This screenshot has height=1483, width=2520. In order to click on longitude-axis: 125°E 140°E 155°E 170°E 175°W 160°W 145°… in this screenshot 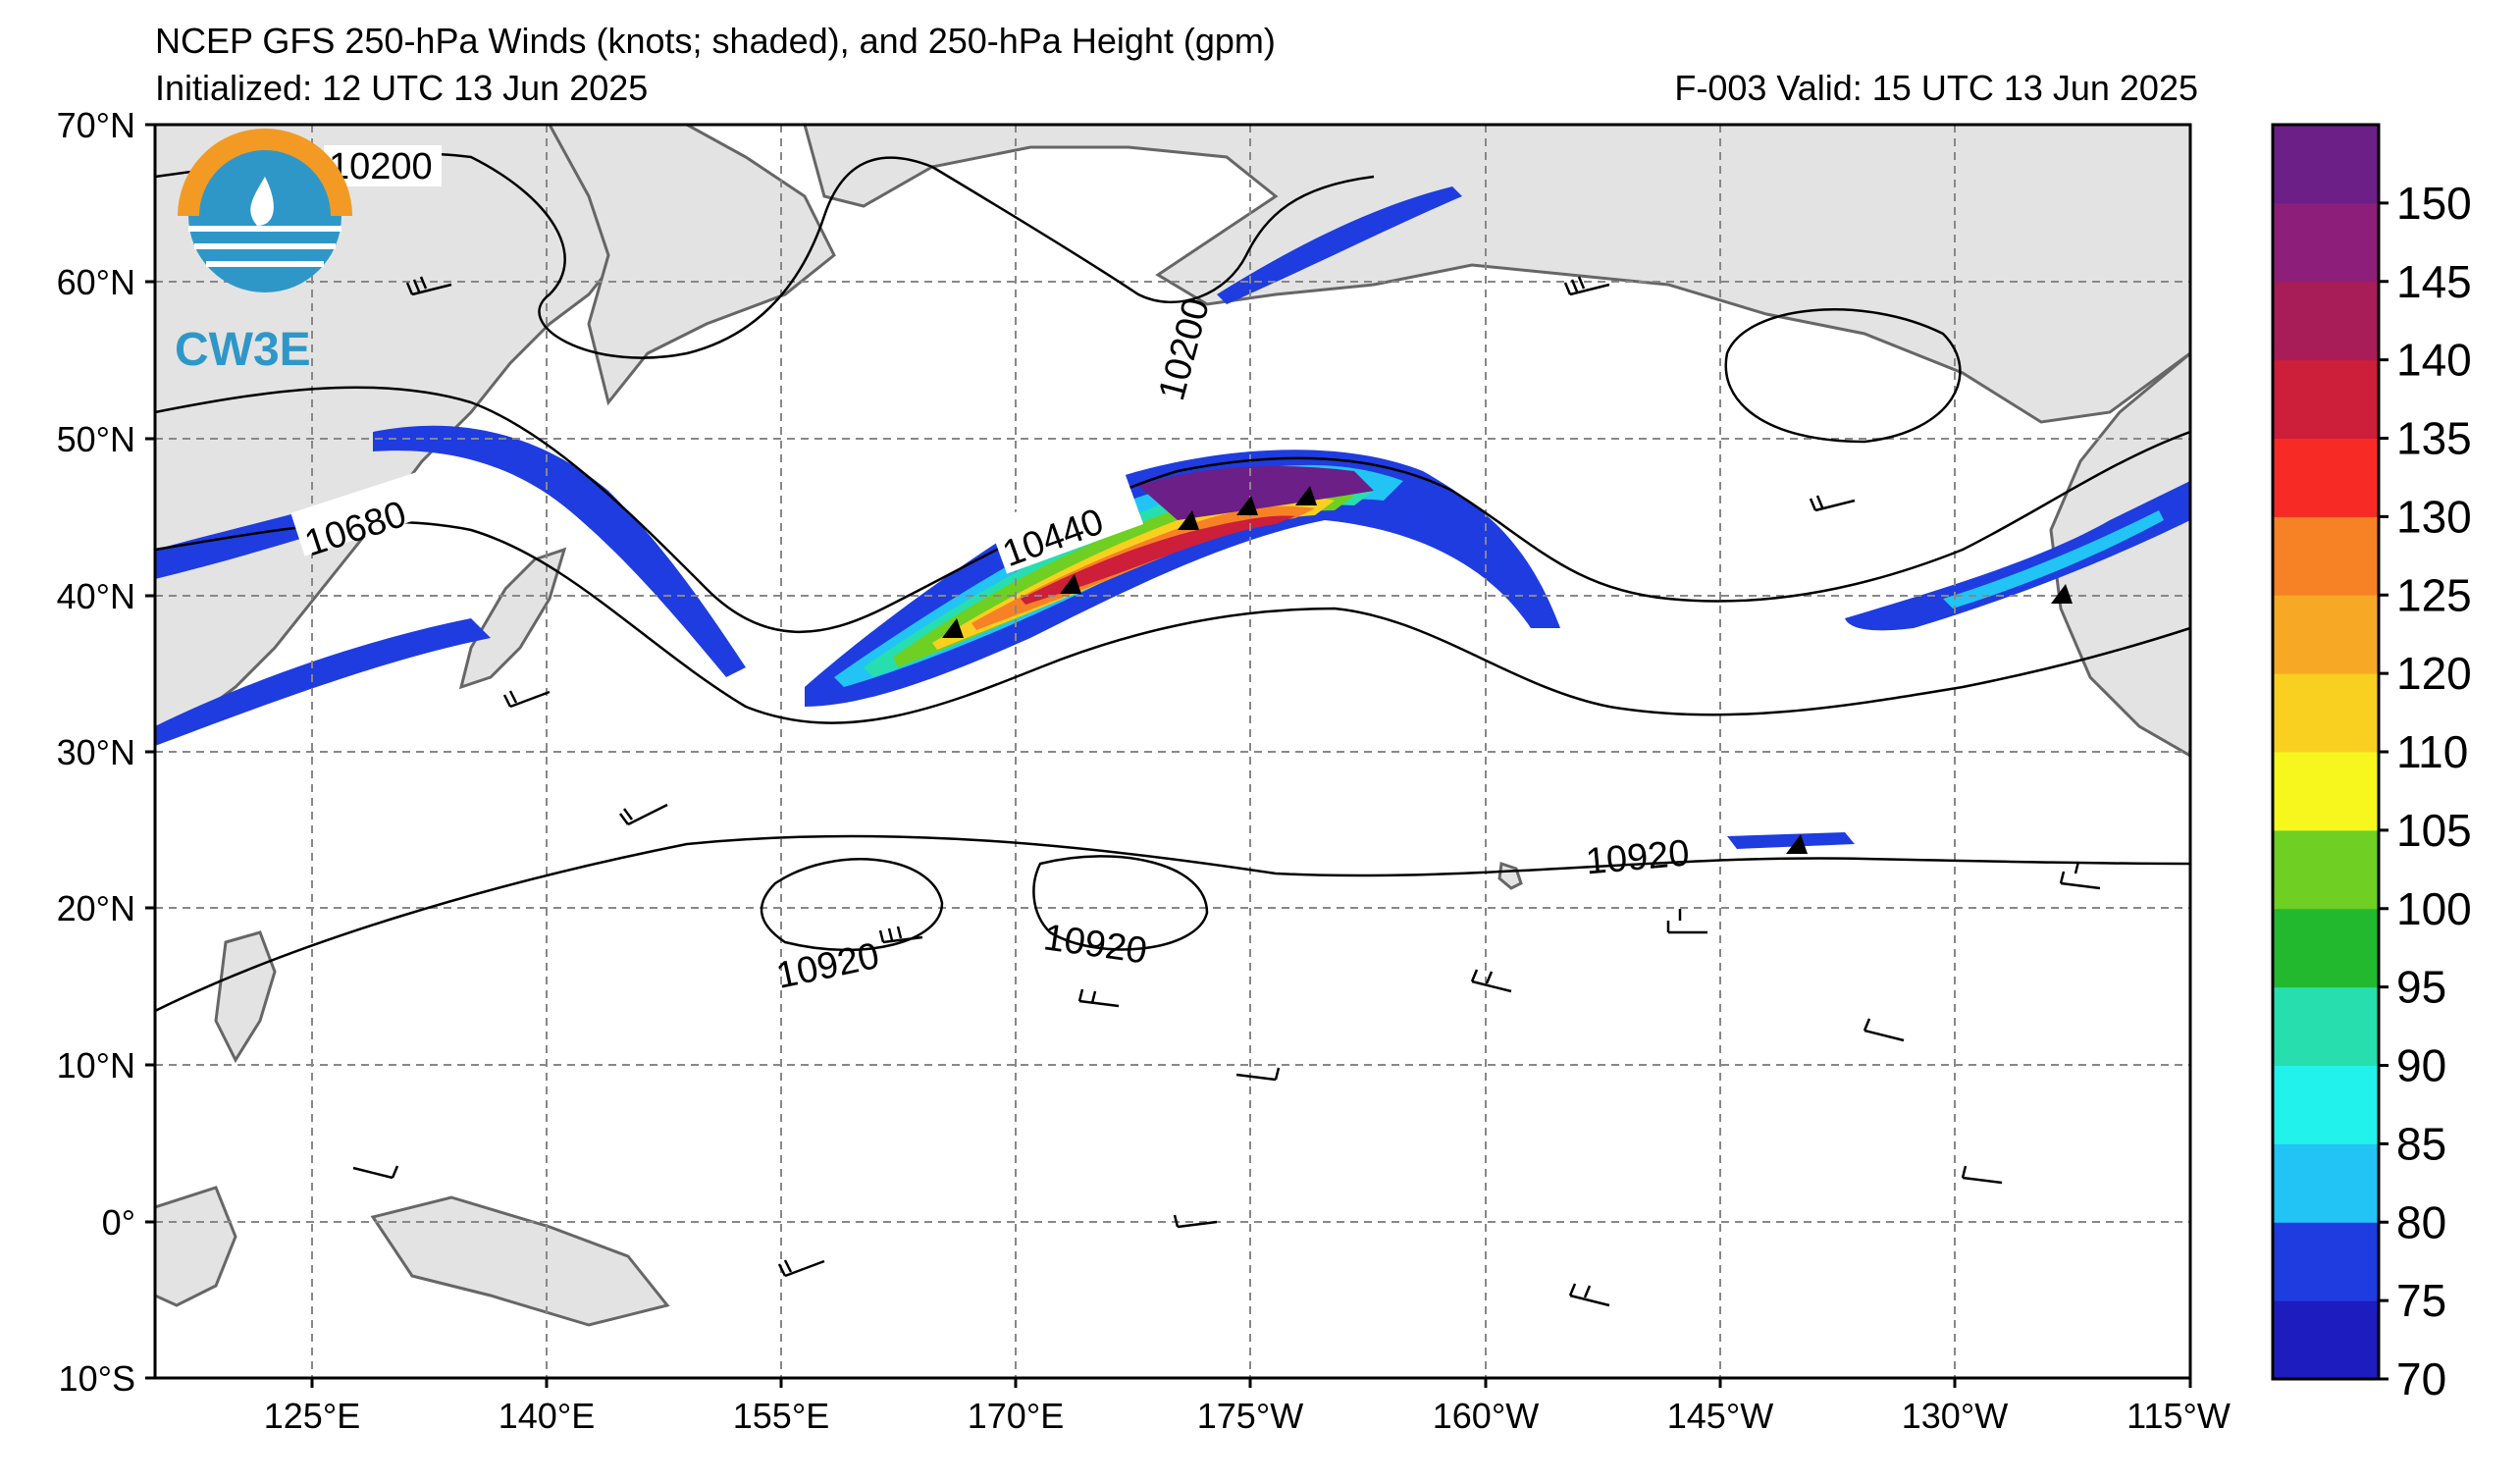, I will do `click(1247, 1407)`.